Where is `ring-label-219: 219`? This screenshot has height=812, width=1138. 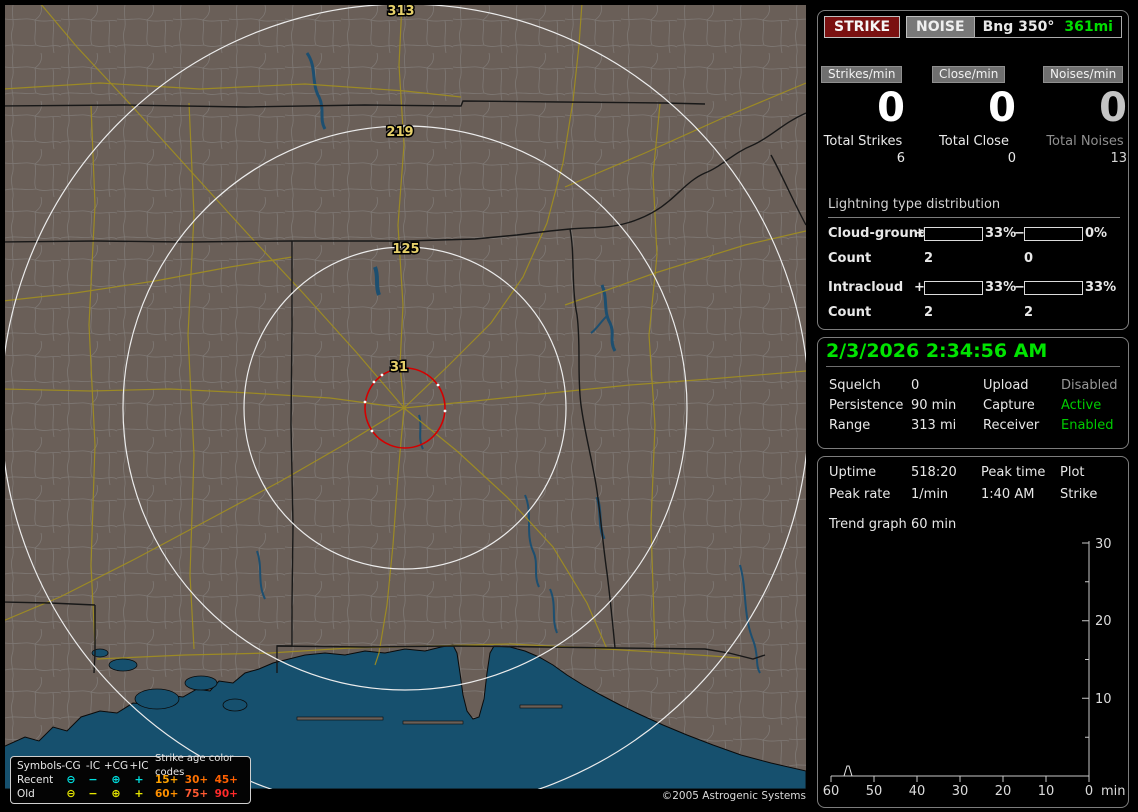
ring-label-219: 219 is located at coordinates (399, 132).